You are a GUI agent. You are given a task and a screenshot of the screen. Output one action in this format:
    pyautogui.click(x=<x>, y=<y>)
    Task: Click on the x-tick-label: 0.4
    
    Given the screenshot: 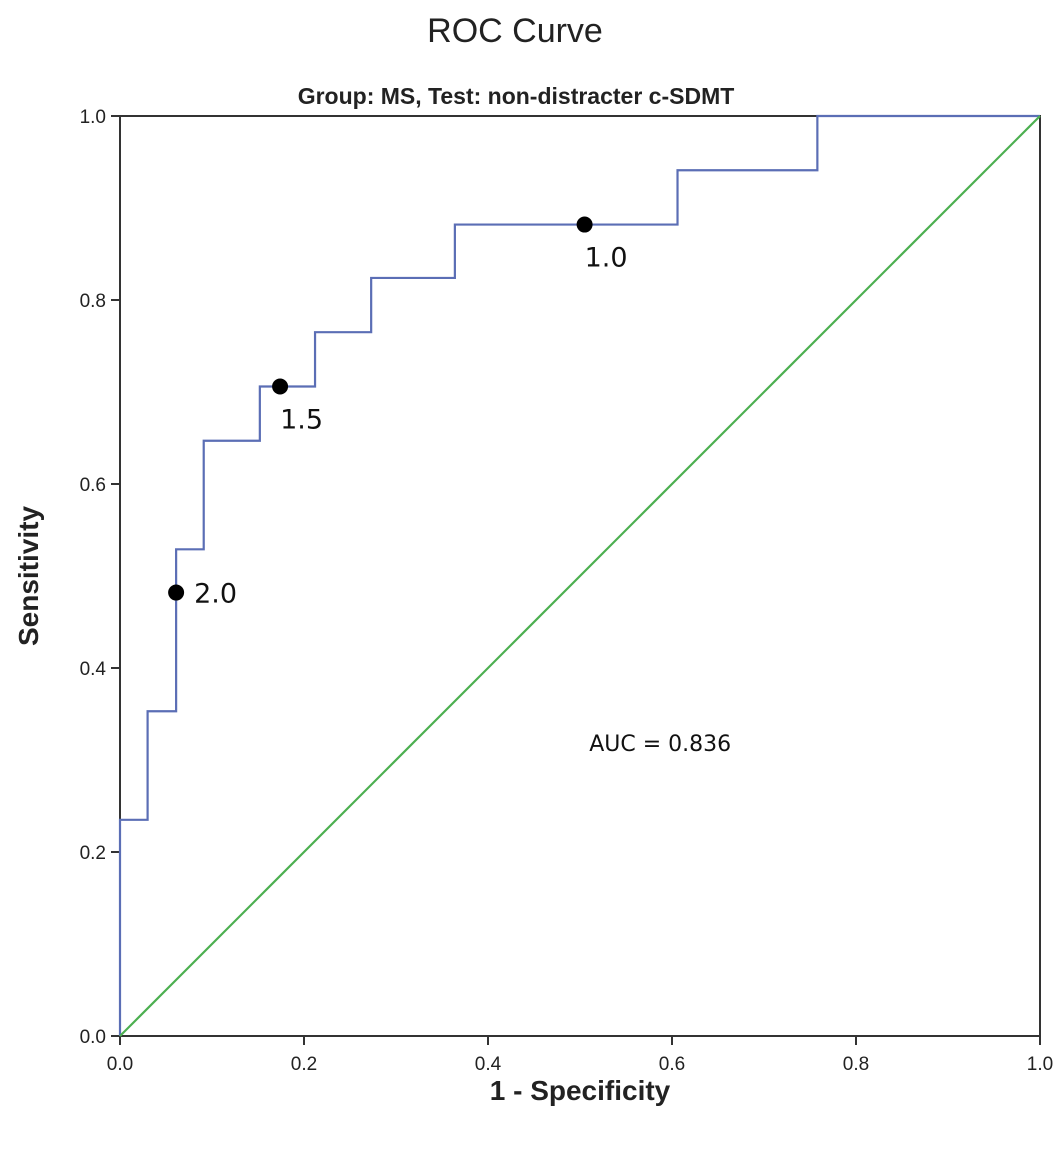 What is the action you would take?
    pyautogui.click(x=488, y=1064)
    